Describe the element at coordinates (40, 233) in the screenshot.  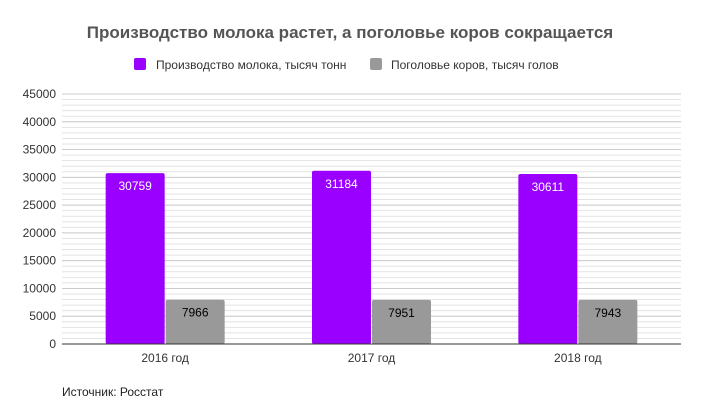
I see `y-tick-label: 20000` at that location.